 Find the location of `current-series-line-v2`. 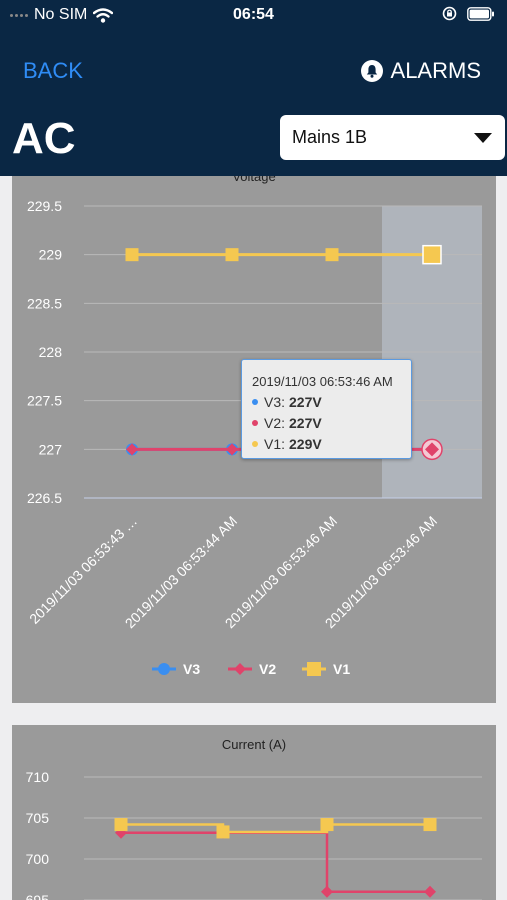

current-series-line-v2 is located at coordinates (275, 862).